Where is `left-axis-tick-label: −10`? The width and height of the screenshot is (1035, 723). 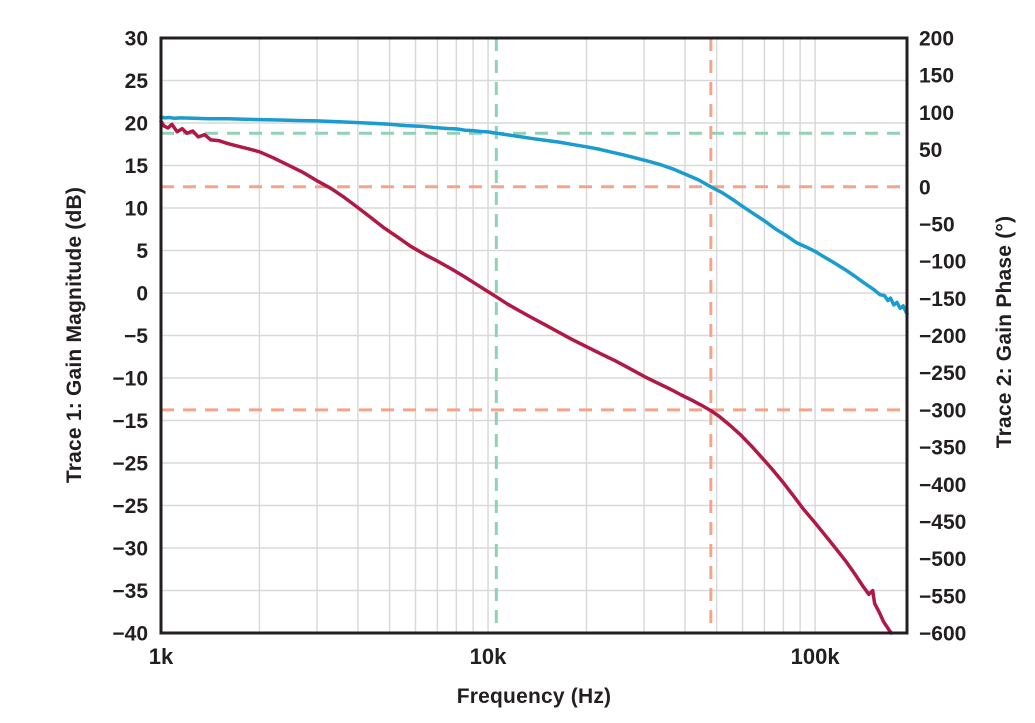 left-axis-tick-label: −10 is located at coordinates (130, 379).